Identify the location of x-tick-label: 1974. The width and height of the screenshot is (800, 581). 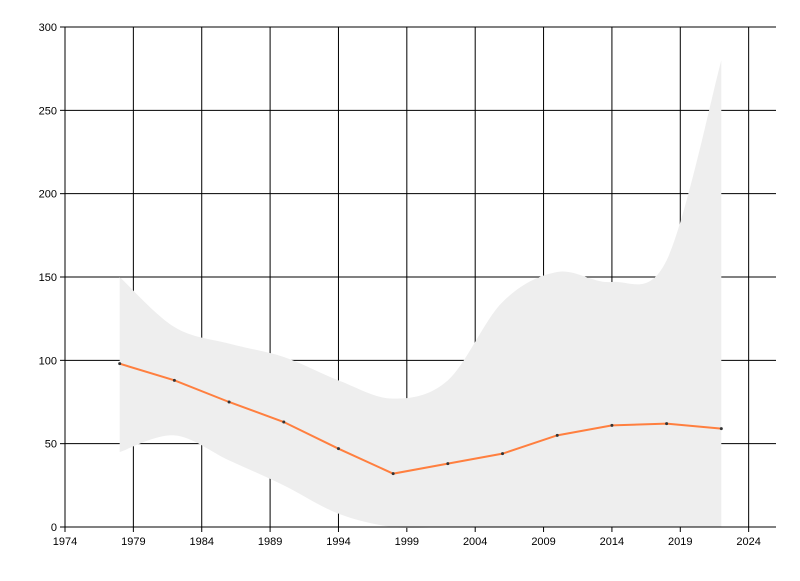
(65, 542).